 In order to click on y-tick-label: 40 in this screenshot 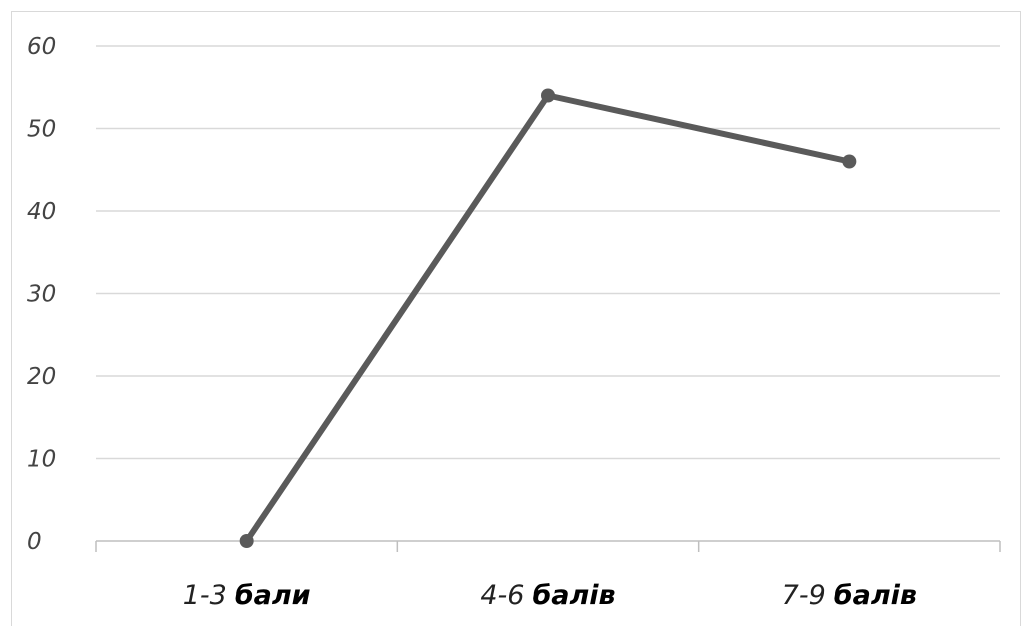, I will do `click(41, 212)`.